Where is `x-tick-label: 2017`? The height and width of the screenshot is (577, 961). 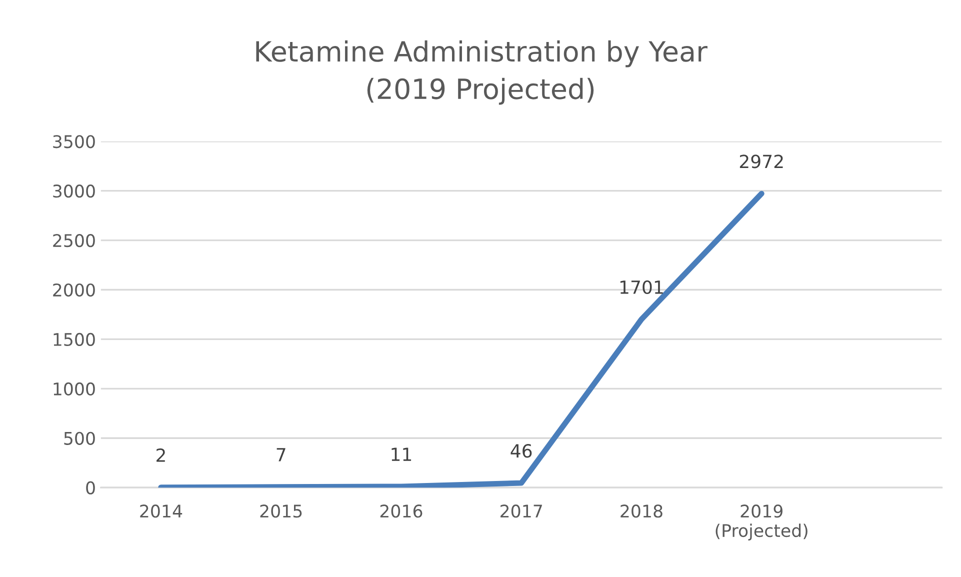 x-tick-label: 2017 is located at coordinates (521, 511).